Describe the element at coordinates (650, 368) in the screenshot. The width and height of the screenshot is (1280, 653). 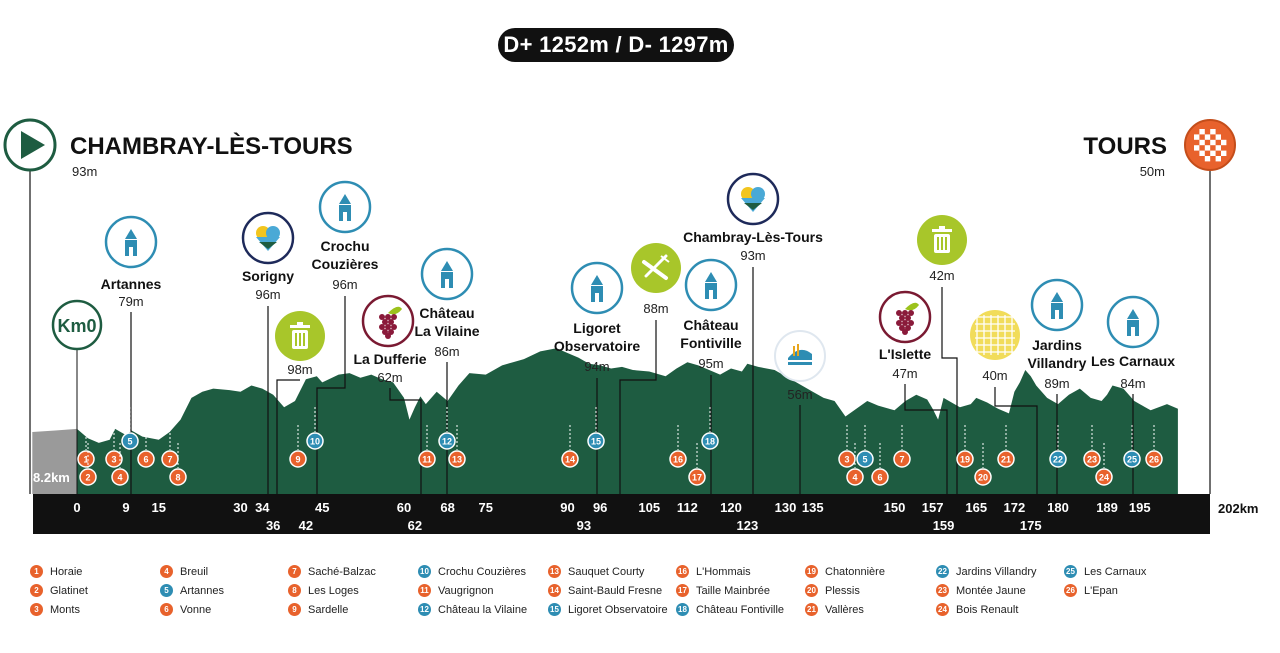
I see `place-7: 88m` at that location.